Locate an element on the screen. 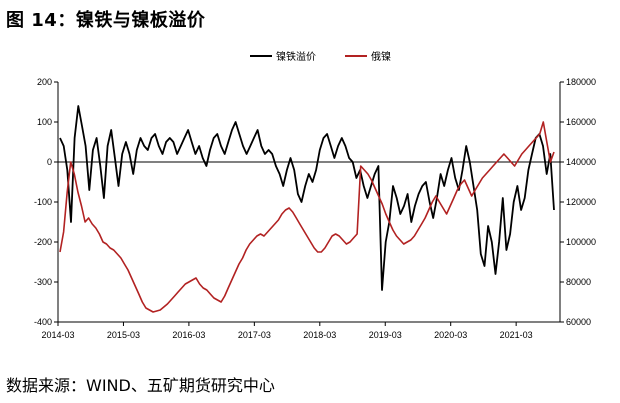  x-tick-label: 2018-03 is located at coordinates (319, 335).